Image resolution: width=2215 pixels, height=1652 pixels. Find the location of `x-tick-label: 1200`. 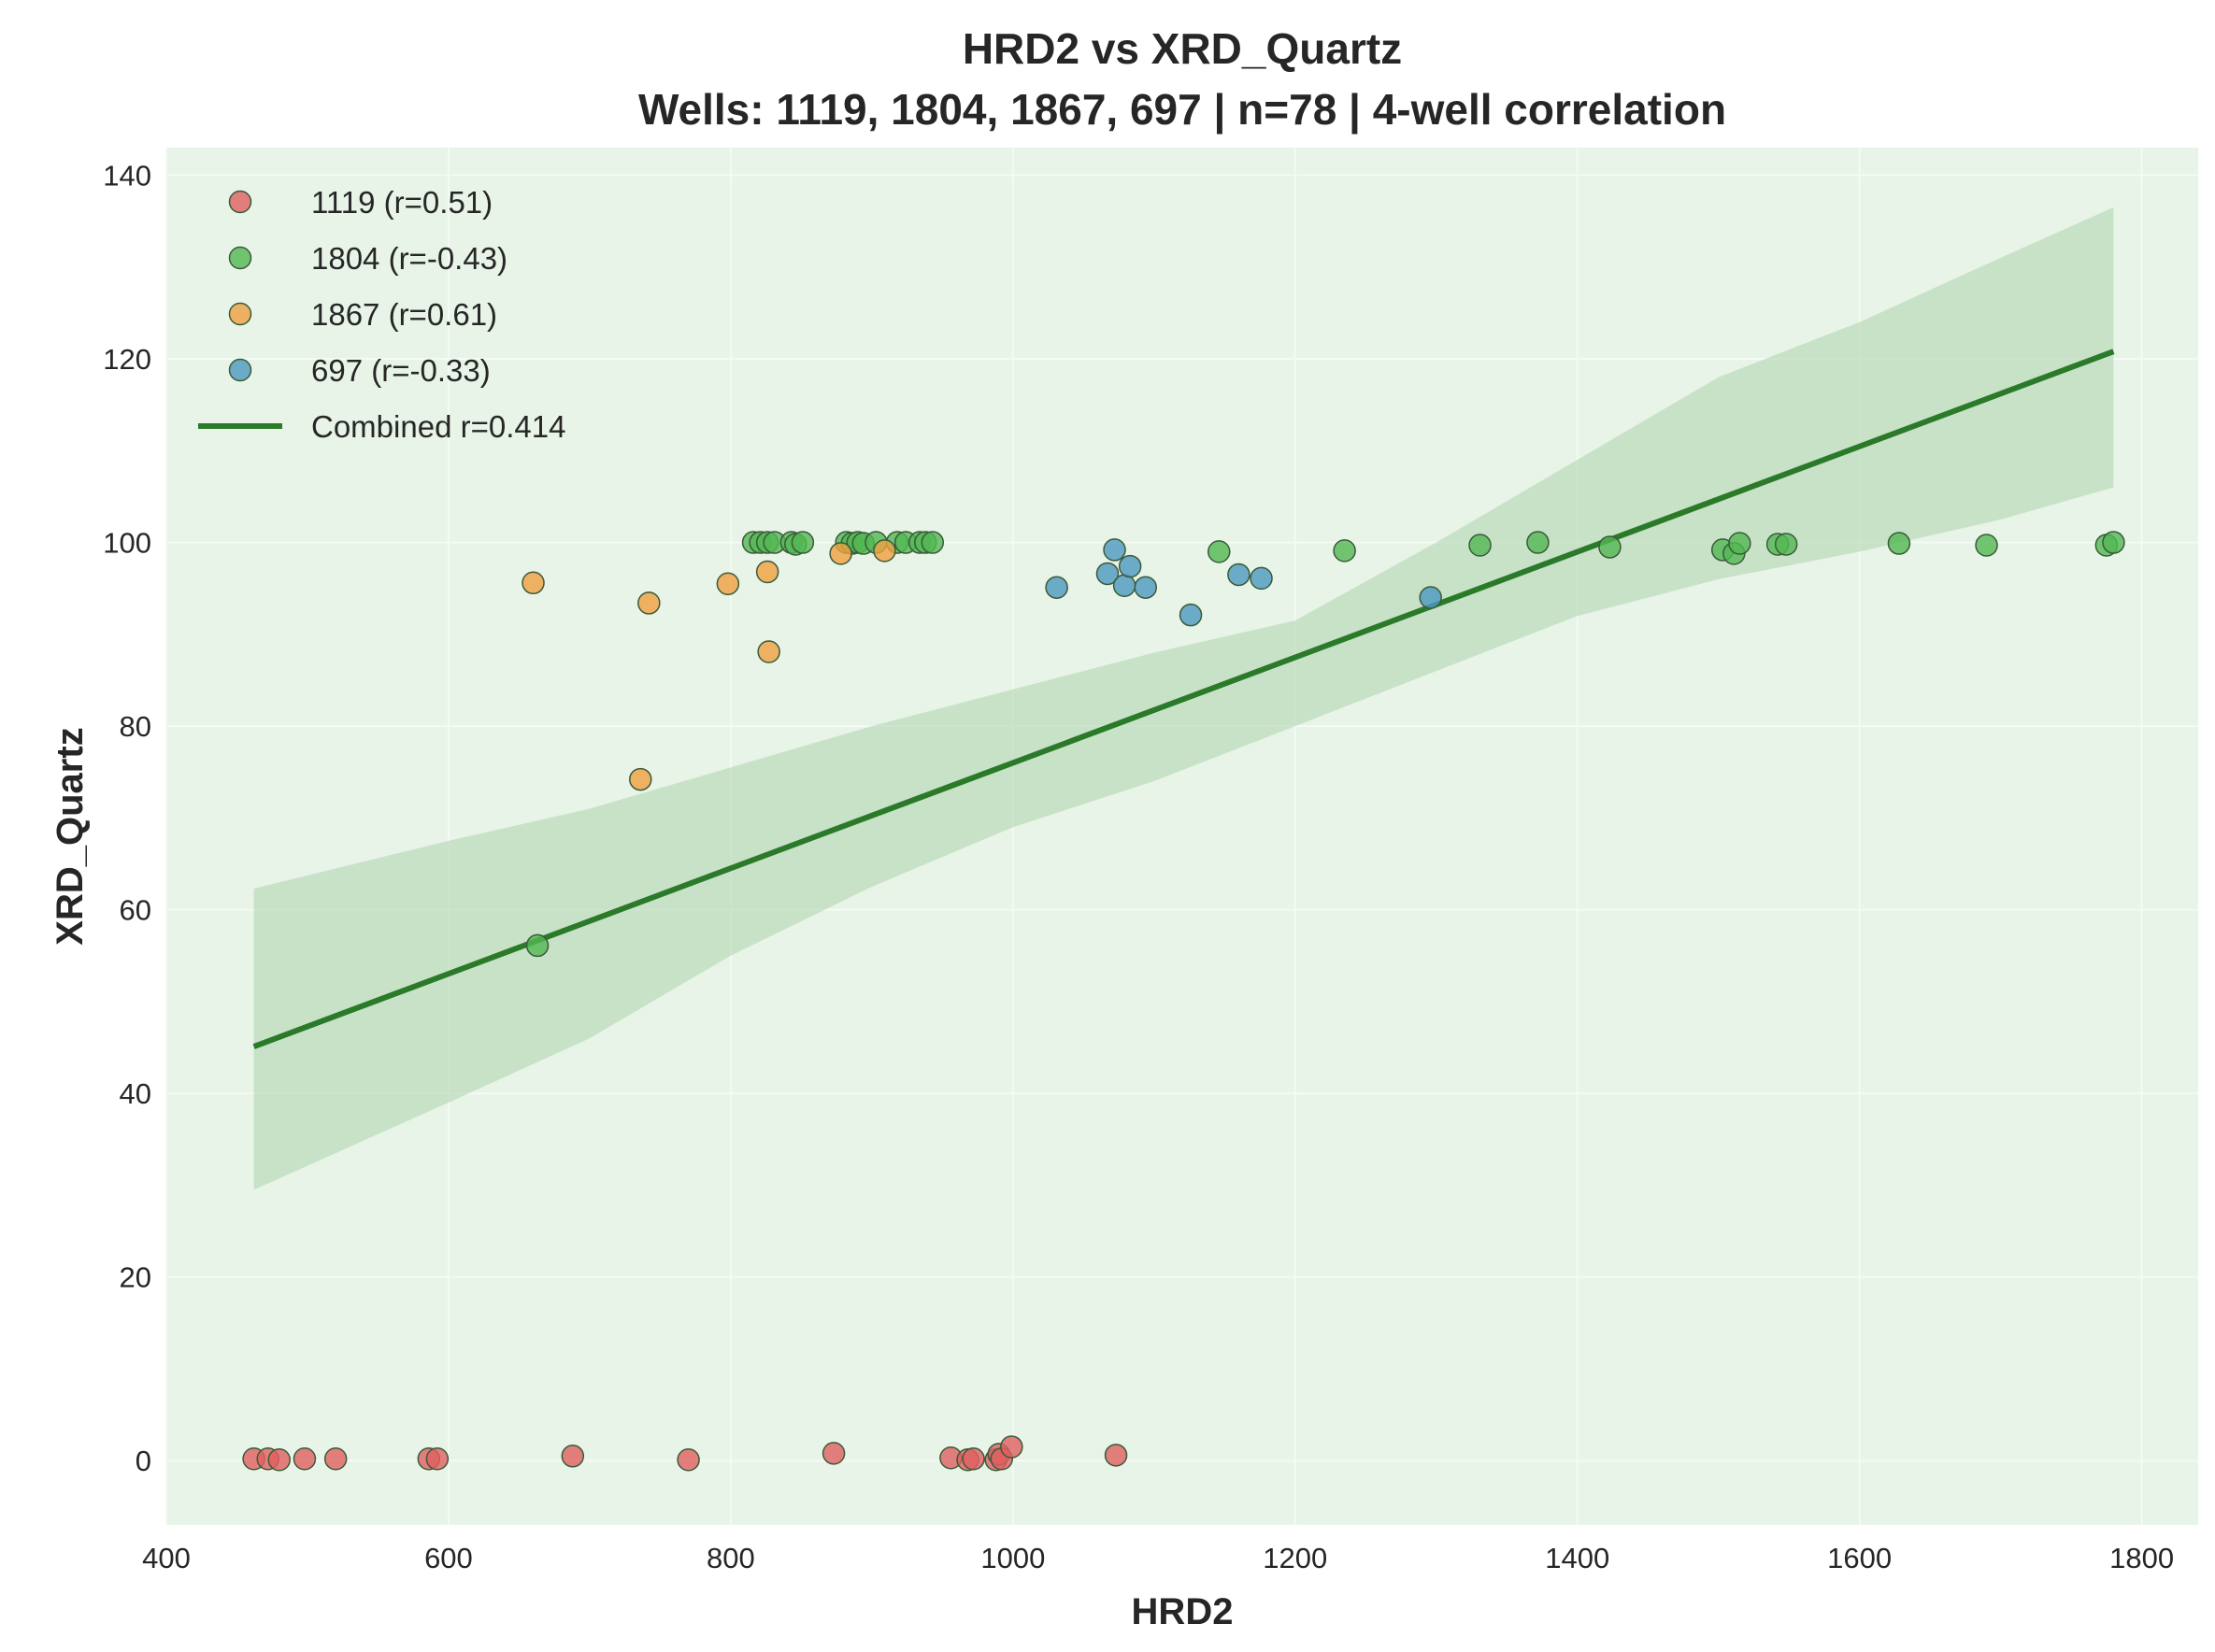

x-tick-label: 1200 is located at coordinates (1295, 1558).